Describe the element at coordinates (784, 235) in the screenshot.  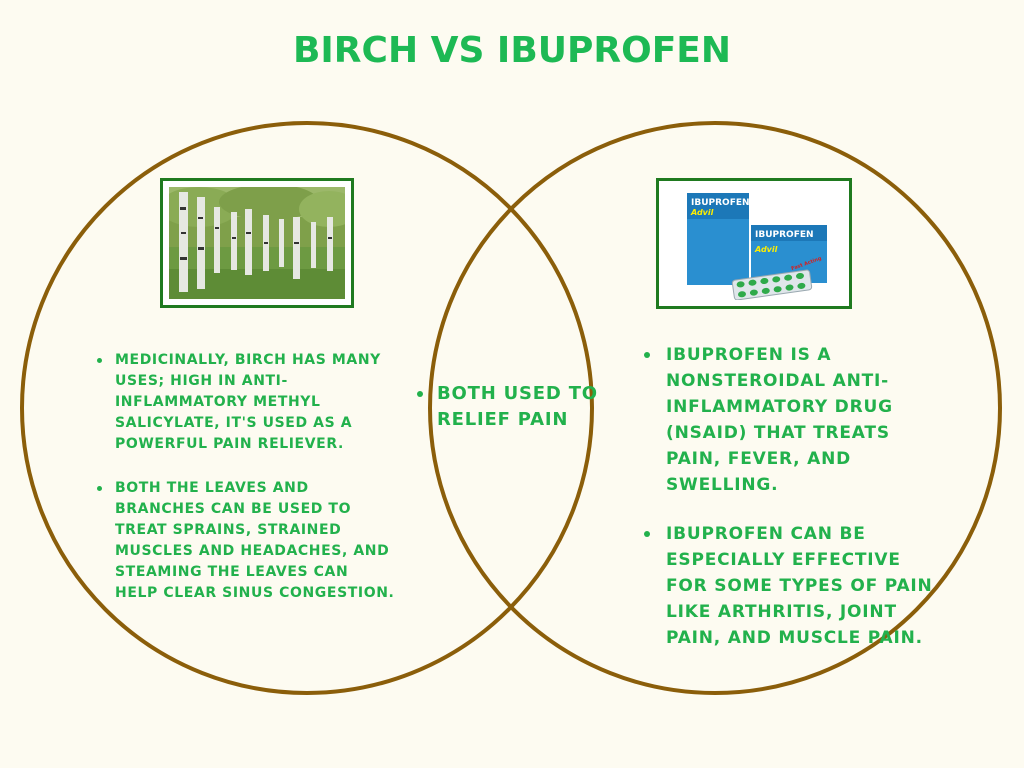
I see `ibuprofen-box-label-2: IBUPROFEN` at that location.